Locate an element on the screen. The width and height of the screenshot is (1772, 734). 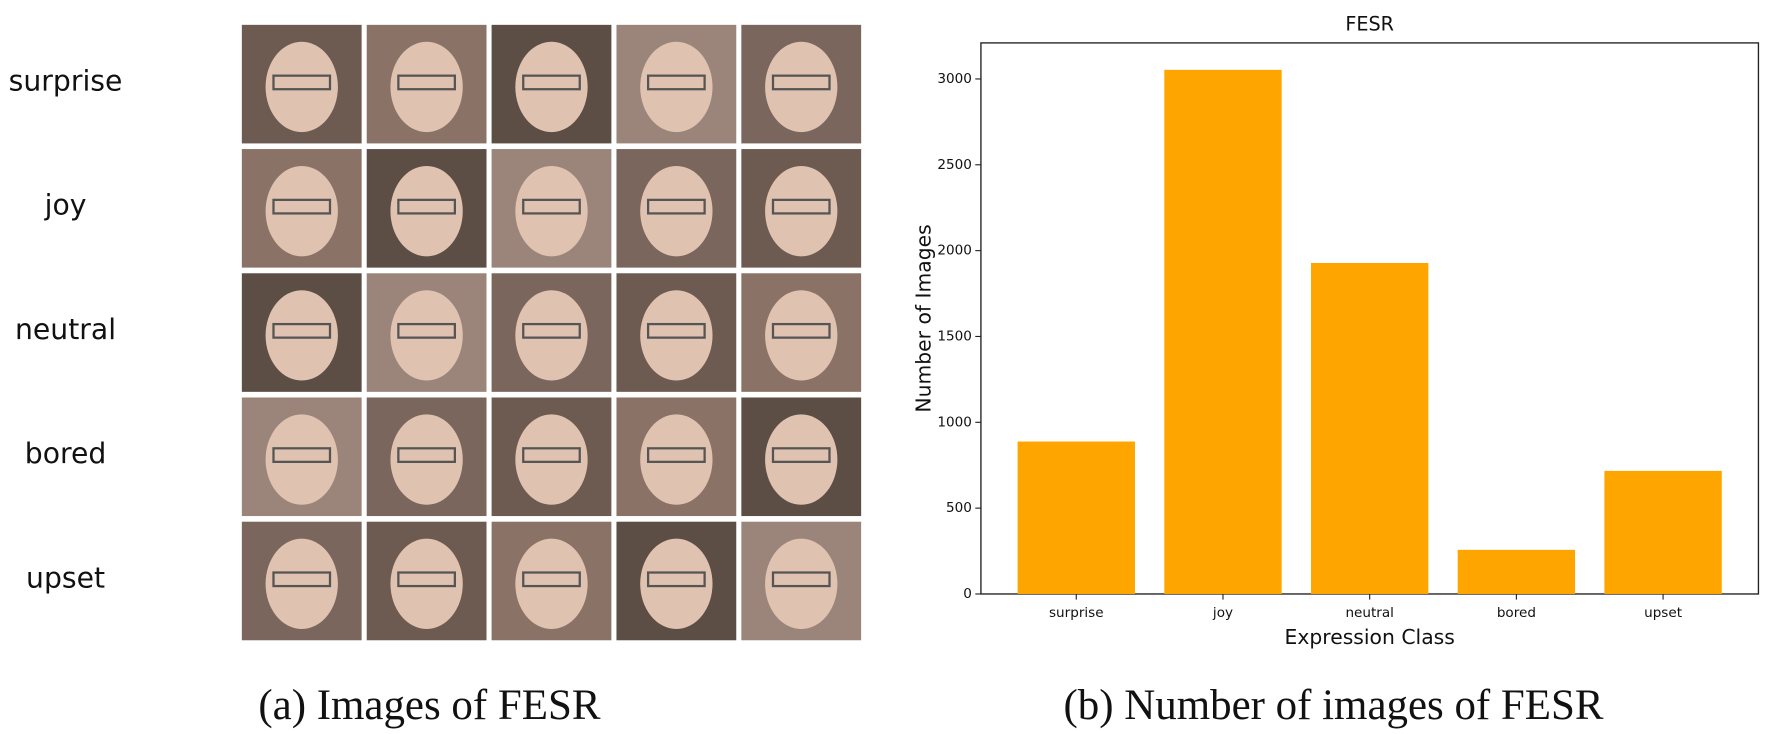
y-tick-label: 3000 is located at coordinates (954, 79).